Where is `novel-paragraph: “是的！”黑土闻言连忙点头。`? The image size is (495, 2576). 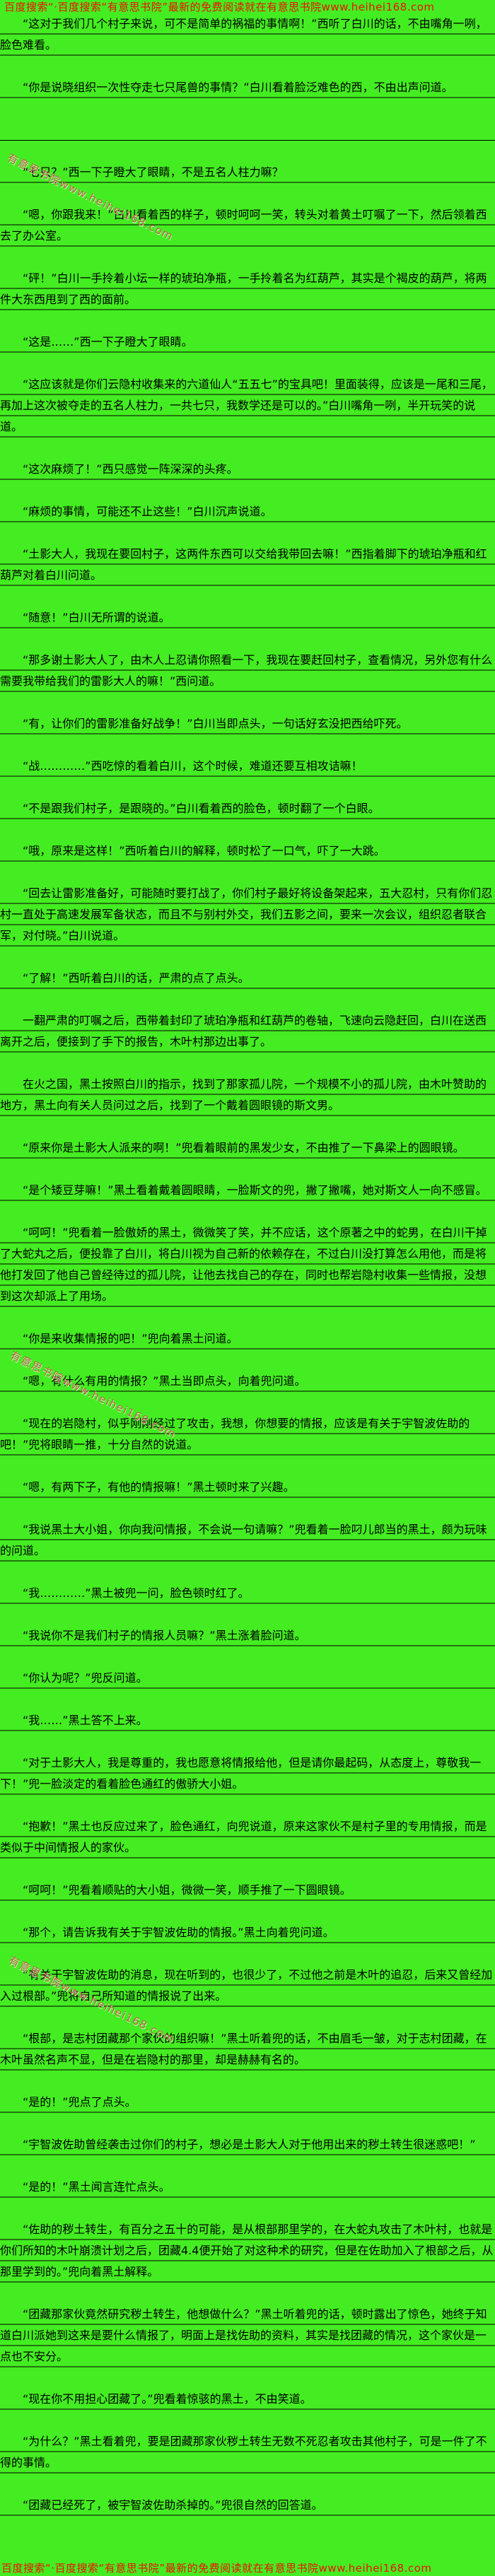 novel-paragraph: “是的！”黑土闻言连忙点头。 is located at coordinates (248, 2187).